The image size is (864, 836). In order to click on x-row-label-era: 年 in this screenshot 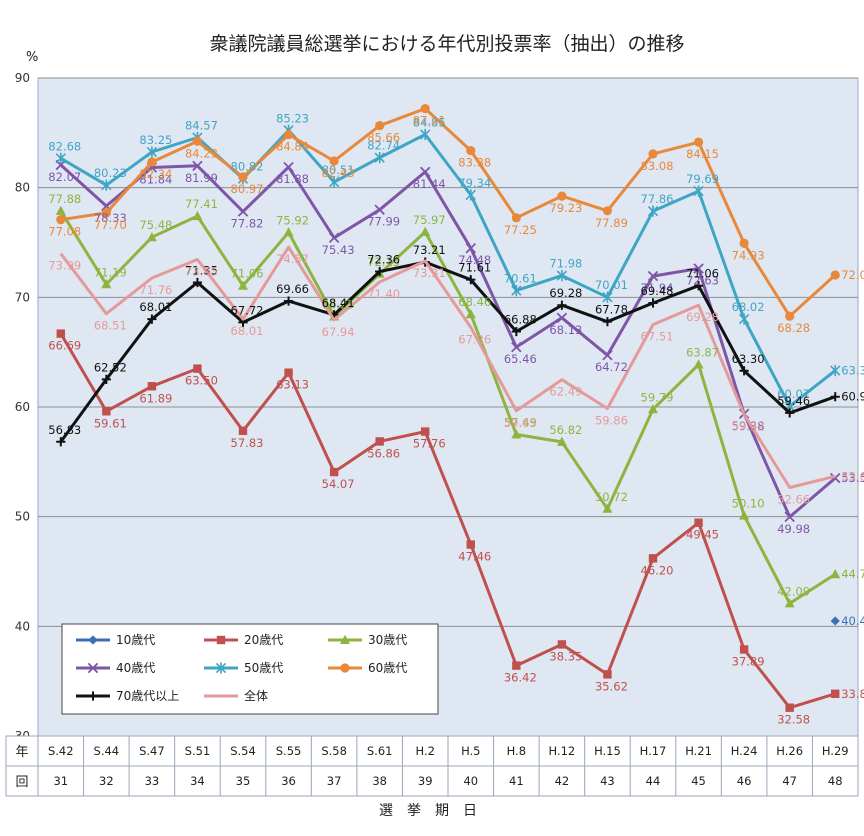, I will do `click(21, 752)`.